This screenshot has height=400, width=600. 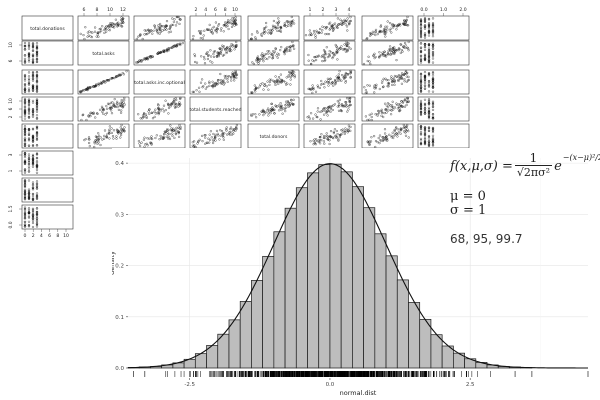 I want to click on normal-pdf-formula: f(x,μ,σ) = 1 √2πσ² e −(x−μ)²/2σ², so click(x=525, y=166).